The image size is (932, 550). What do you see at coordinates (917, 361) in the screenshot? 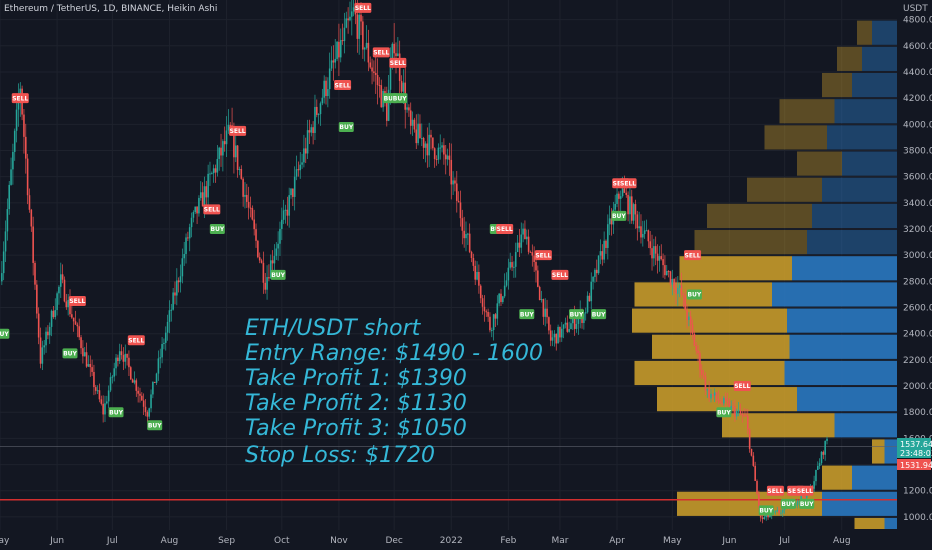
I see `price-tick-label: 2200.00` at bounding box center [917, 361].